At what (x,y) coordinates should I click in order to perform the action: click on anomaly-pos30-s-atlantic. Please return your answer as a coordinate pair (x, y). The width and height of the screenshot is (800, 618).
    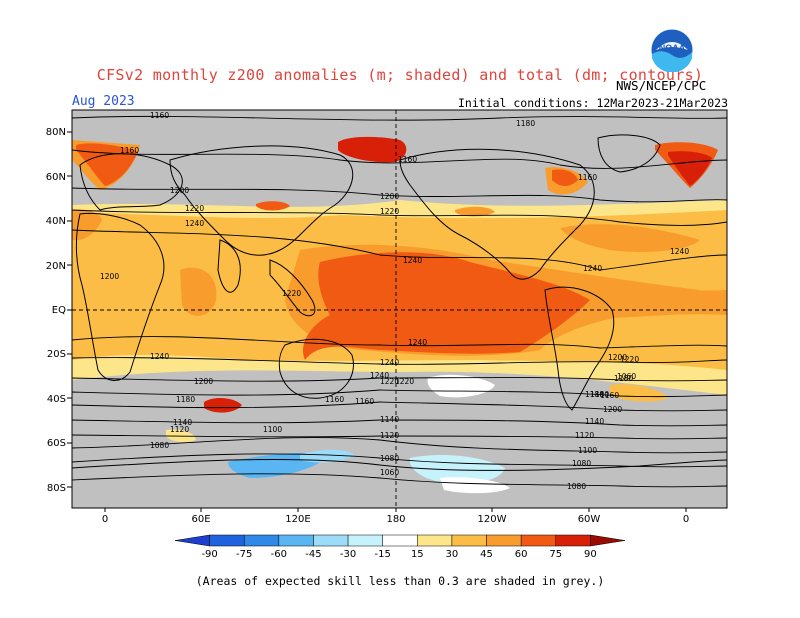
    Looking at the image, I should click on (639, 393).